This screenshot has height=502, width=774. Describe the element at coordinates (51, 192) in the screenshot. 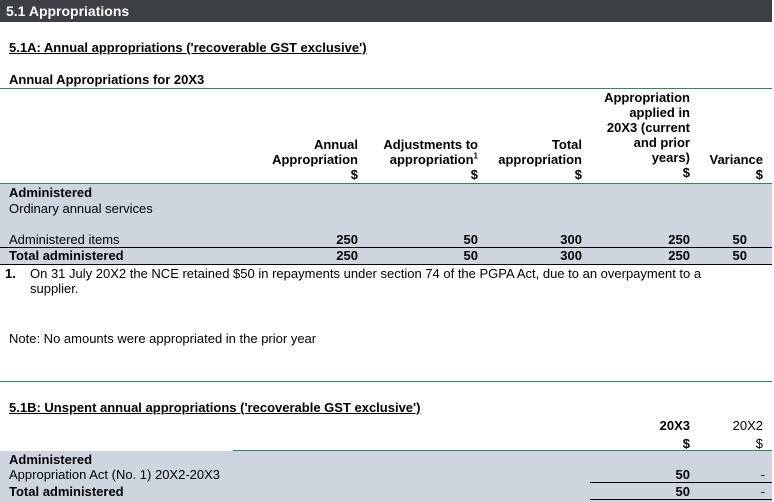

I see `group-label-a: Administered` at that location.